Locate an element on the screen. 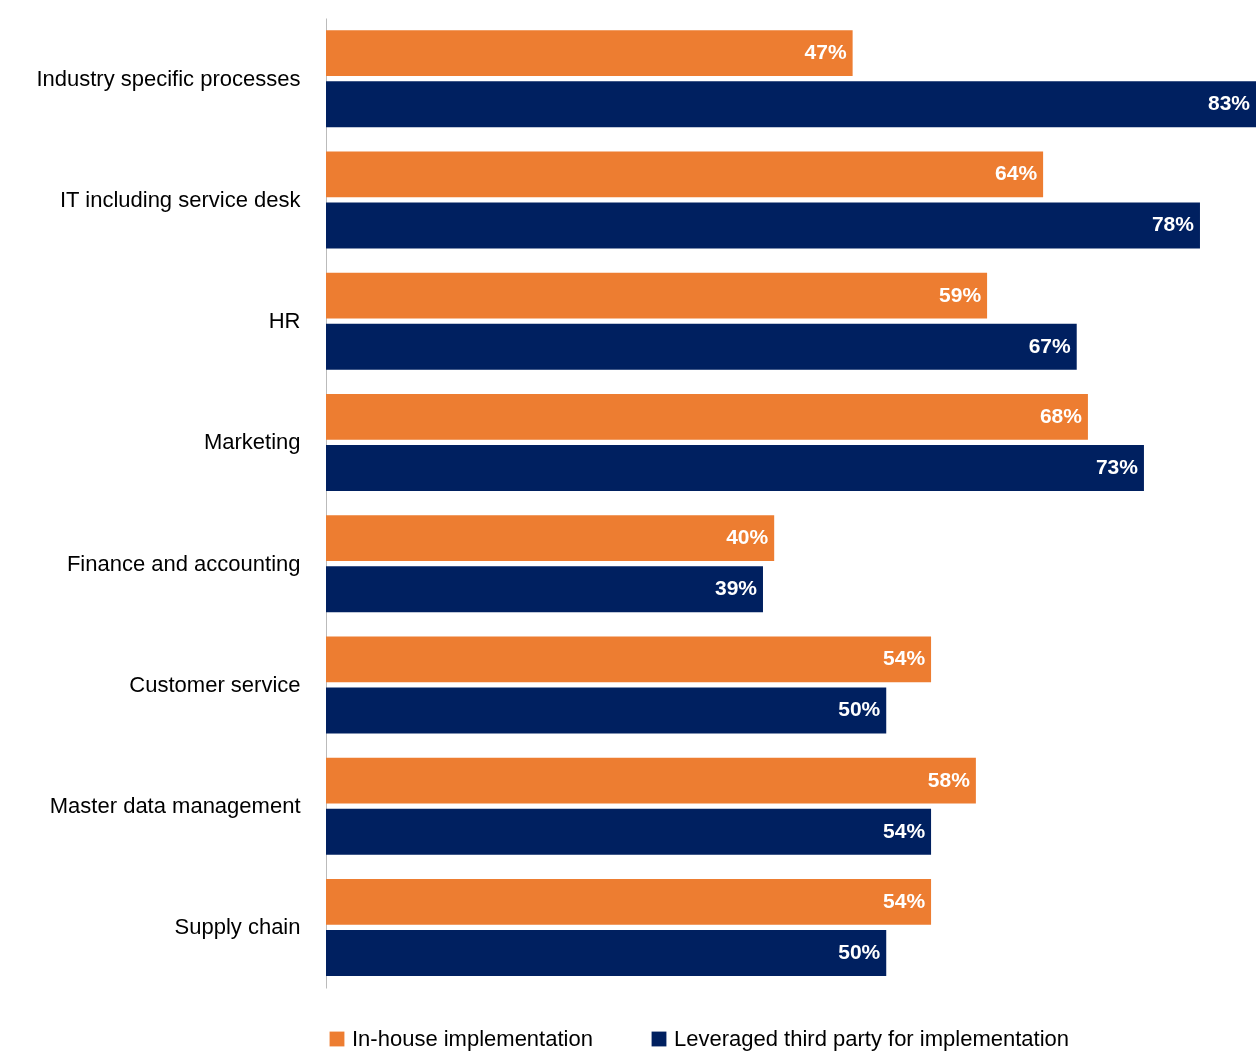 Image resolution: width=1256 pixels, height=1059 pixels. data-label: 59% is located at coordinates (960, 294).